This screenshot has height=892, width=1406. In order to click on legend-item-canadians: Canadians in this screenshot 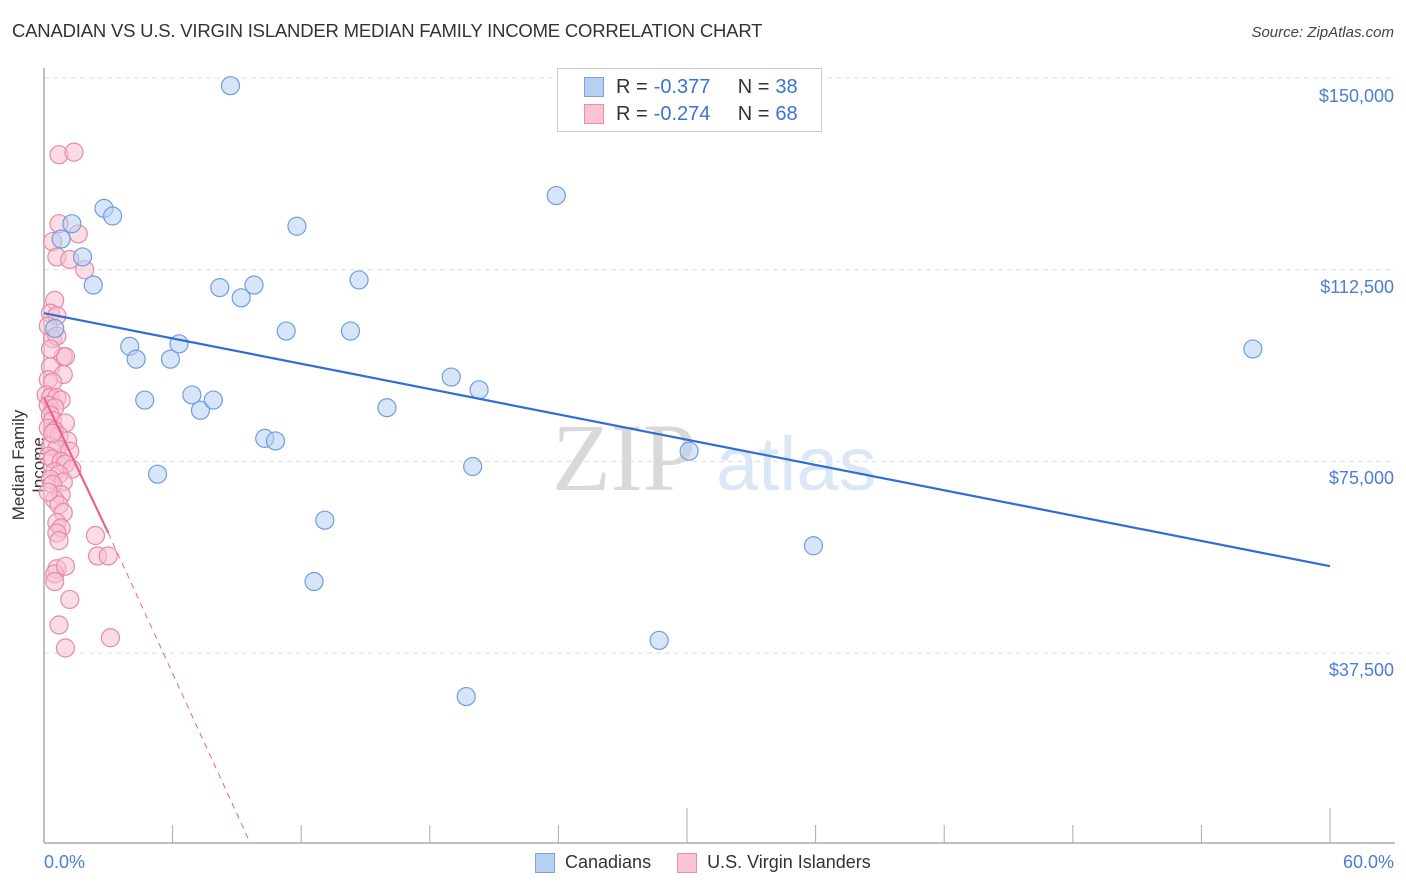, I will do `click(593, 862)`.